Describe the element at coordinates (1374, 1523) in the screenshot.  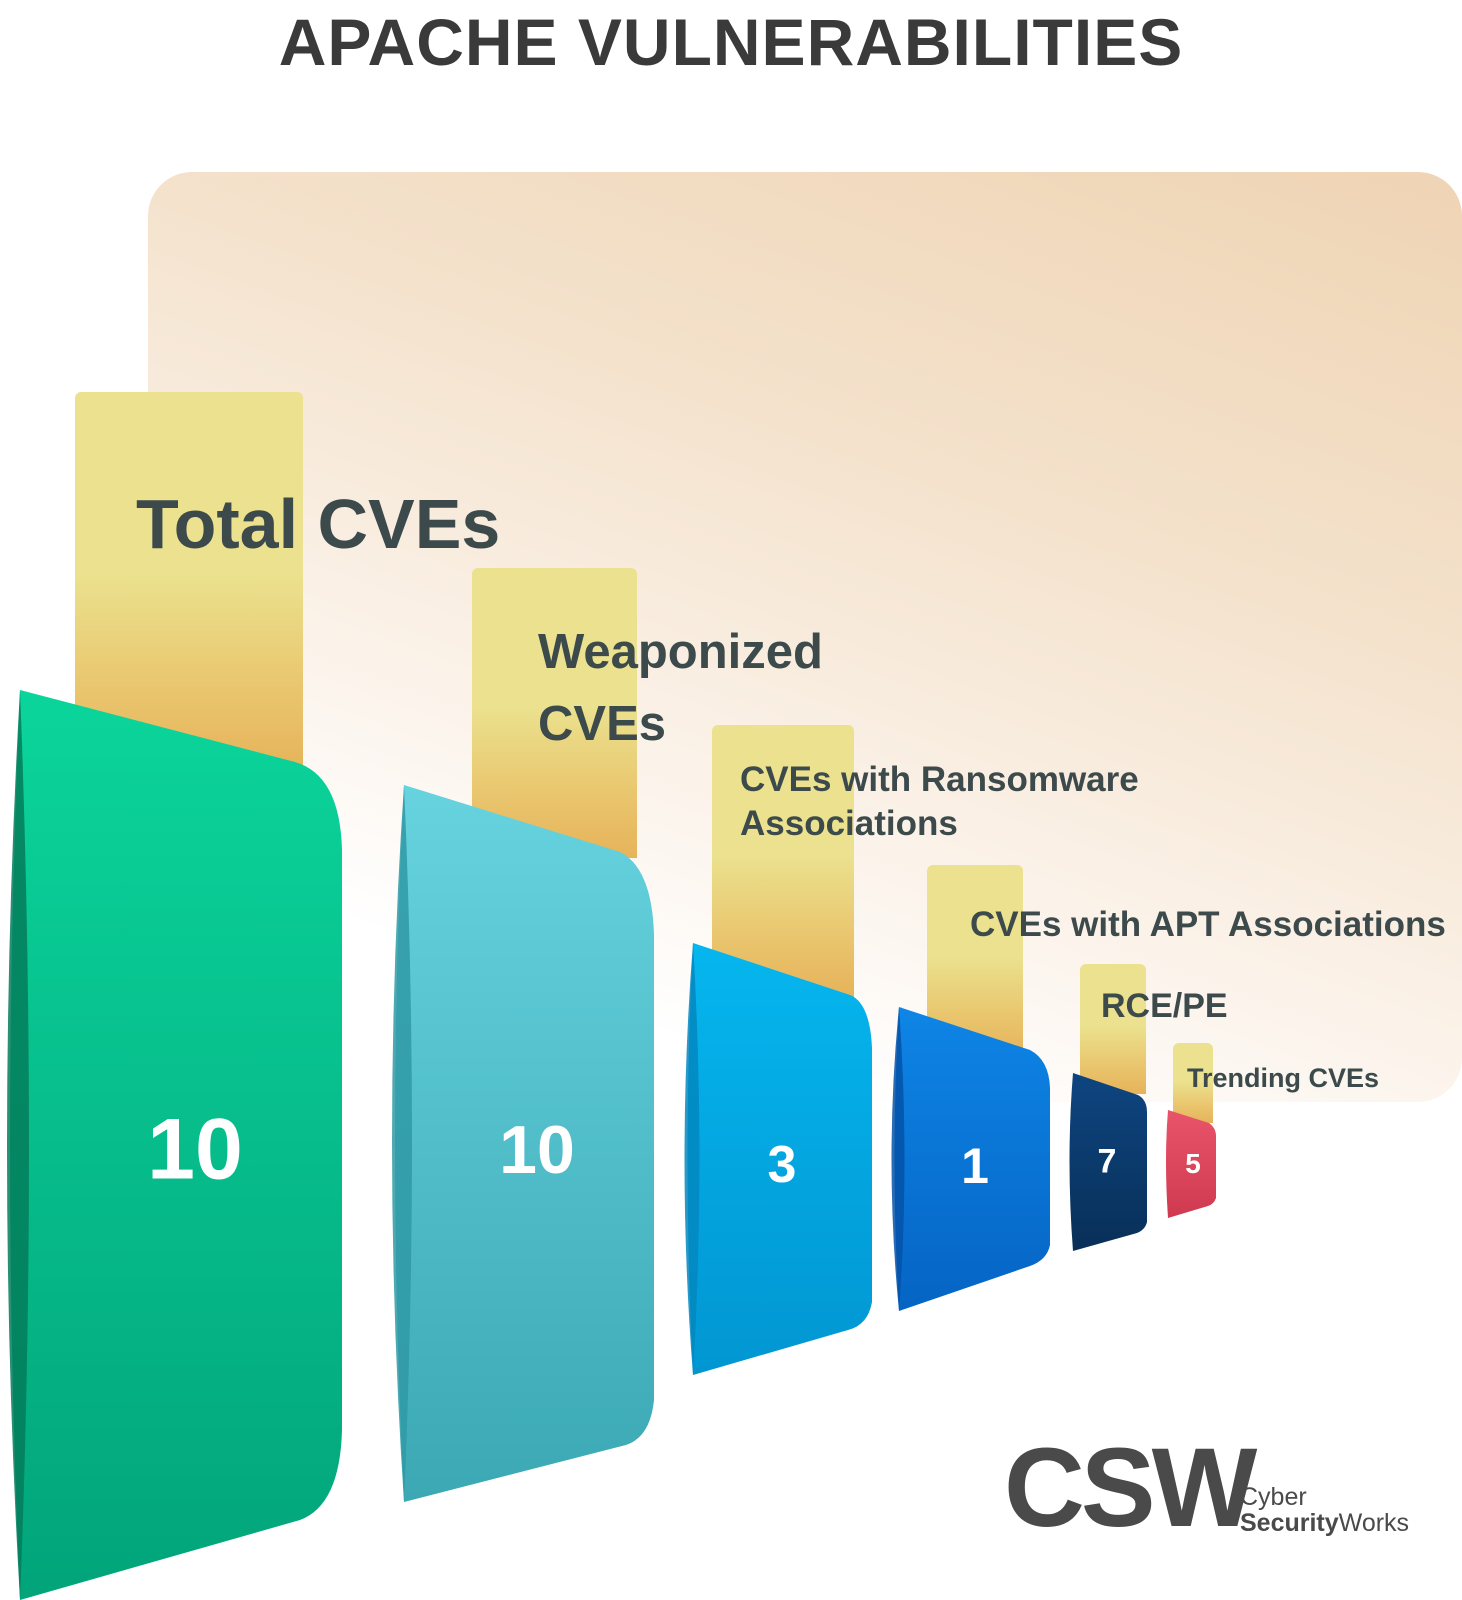
I see `logo-works: Works` at that location.